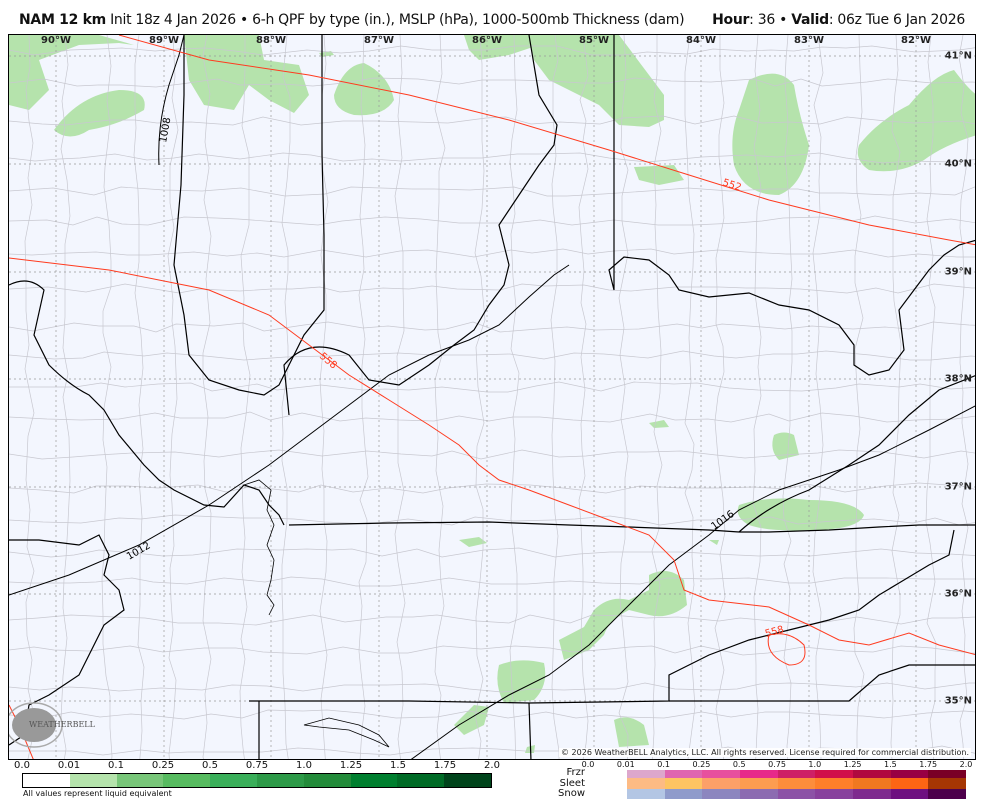 This screenshot has height=808, width=984. I want to click on precip-type-colorbar-frzr, so click(797, 774).